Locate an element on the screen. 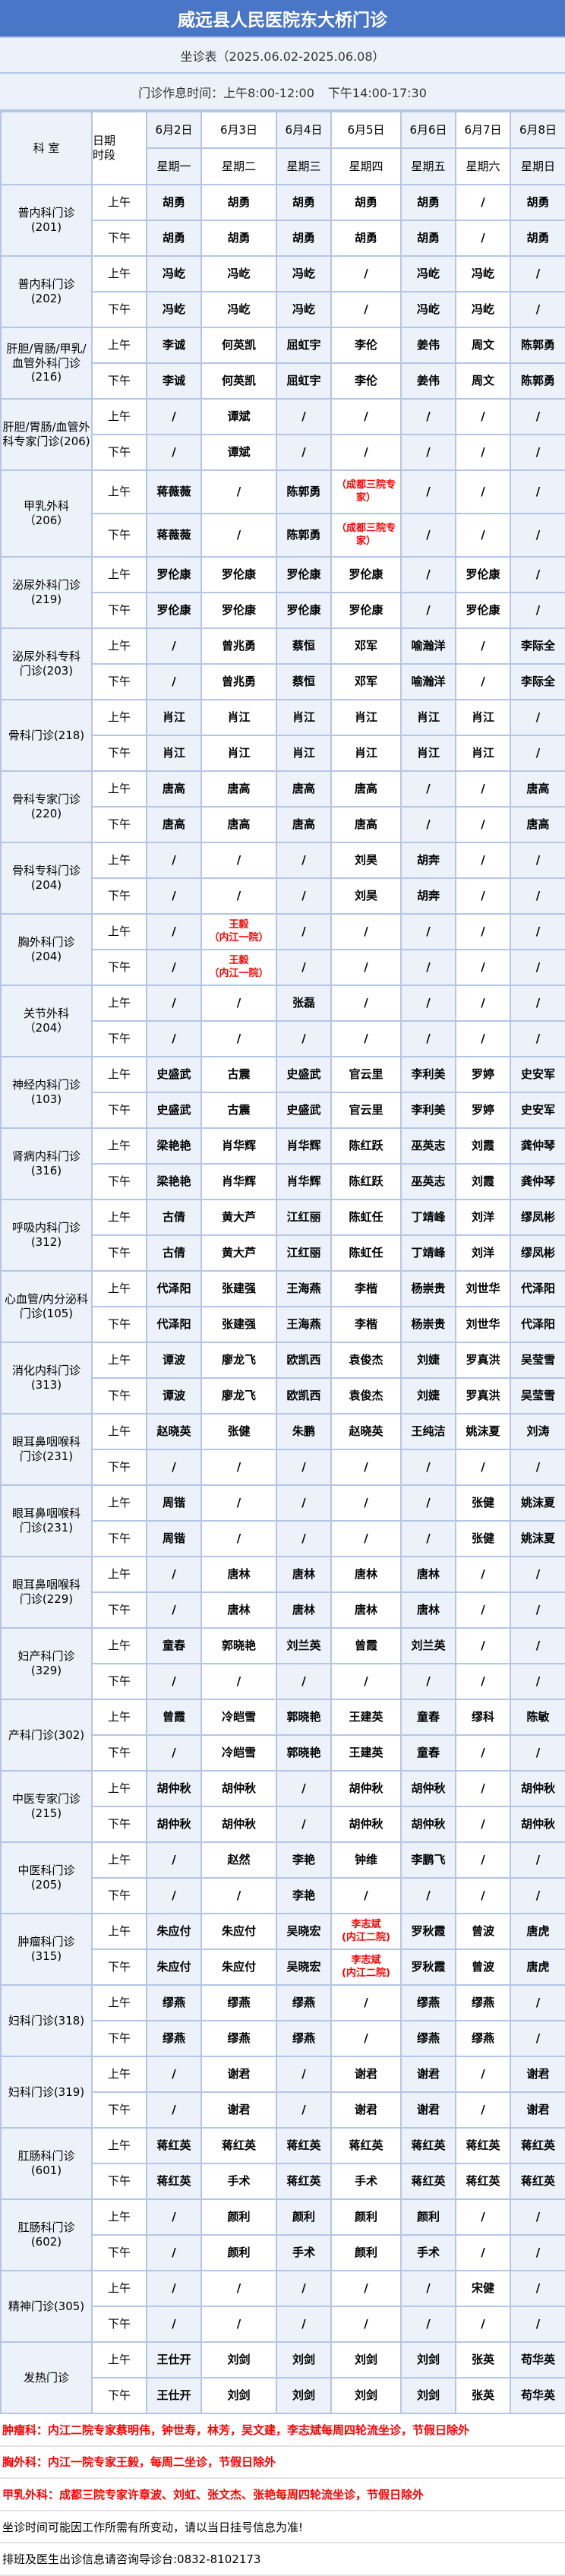 Image resolution: width=565 pixels, height=2576 pixels. doctor-cell: 史安军 is located at coordinates (537, 1074).